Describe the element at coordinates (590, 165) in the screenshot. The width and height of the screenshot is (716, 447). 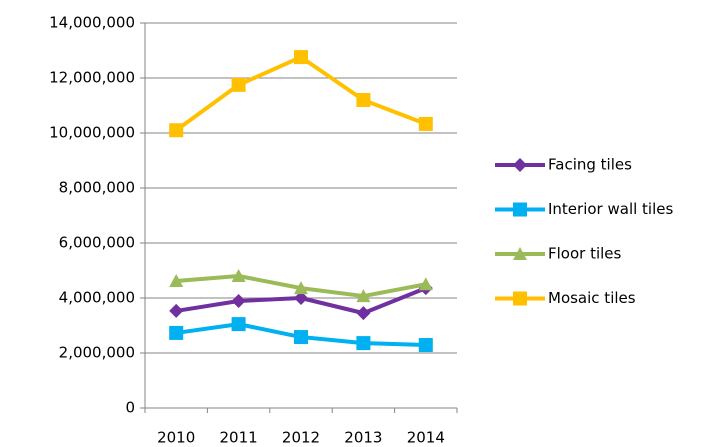
I see `legend-label: Facing tiles` at that location.